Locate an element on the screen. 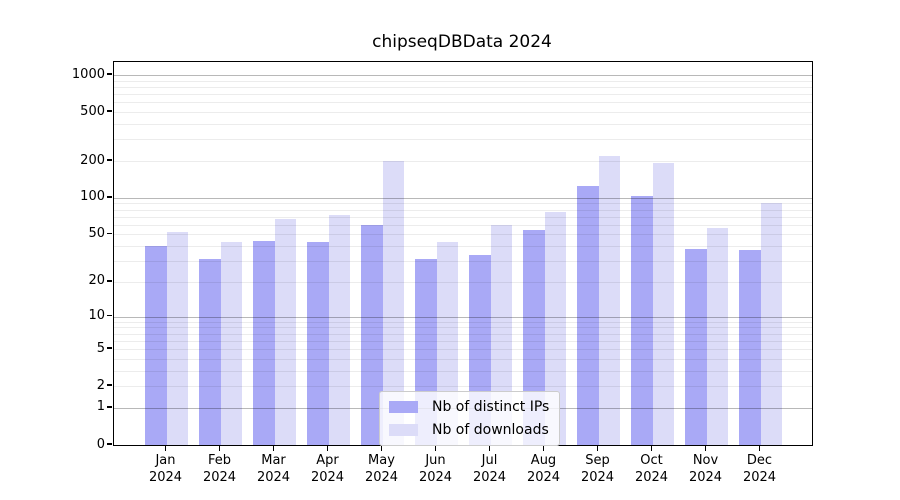 The height and width of the screenshot is (500, 900). x-tick-label: Apr 2024 is located at coordinates (328, 469).